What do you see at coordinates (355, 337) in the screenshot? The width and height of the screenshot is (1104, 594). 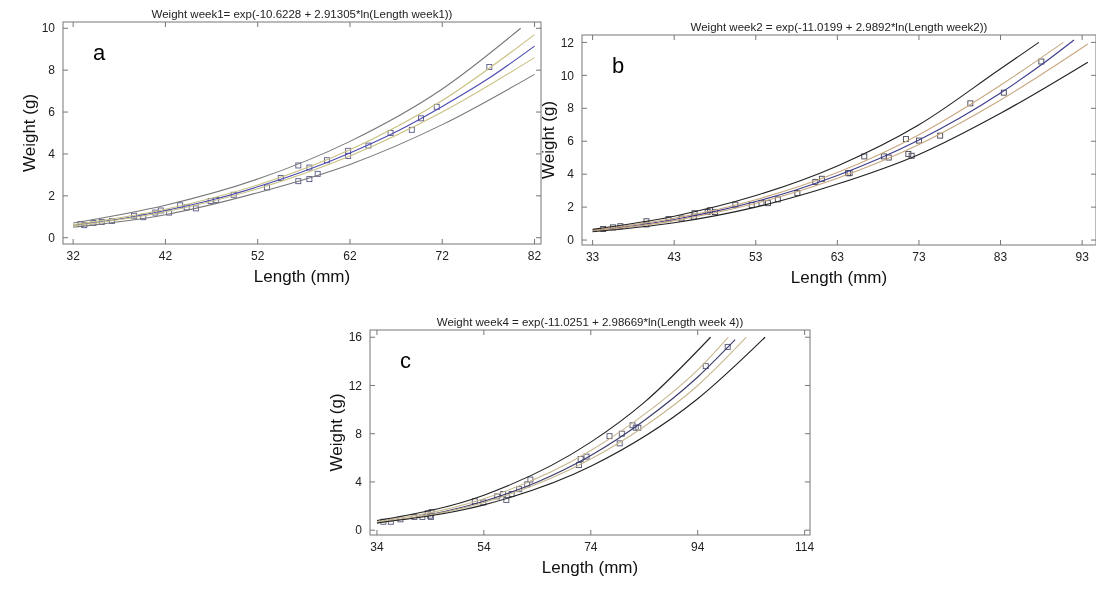 I see `y-tick-label: 16` at bounding box center [355, 337].